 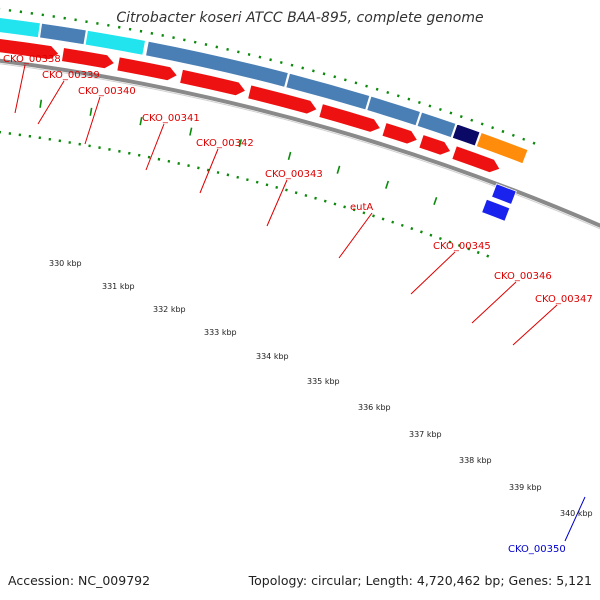 I want to click on scale-label: 332 kbp, so click(x=169, y=309).